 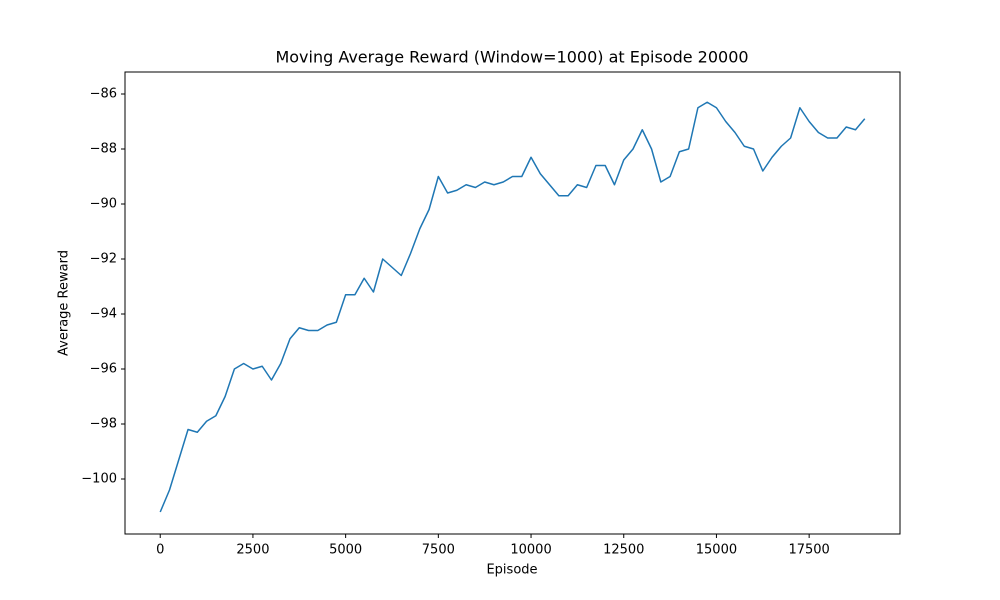 I want to click on x-tick-label: 5000, so click(x=345, y=550).